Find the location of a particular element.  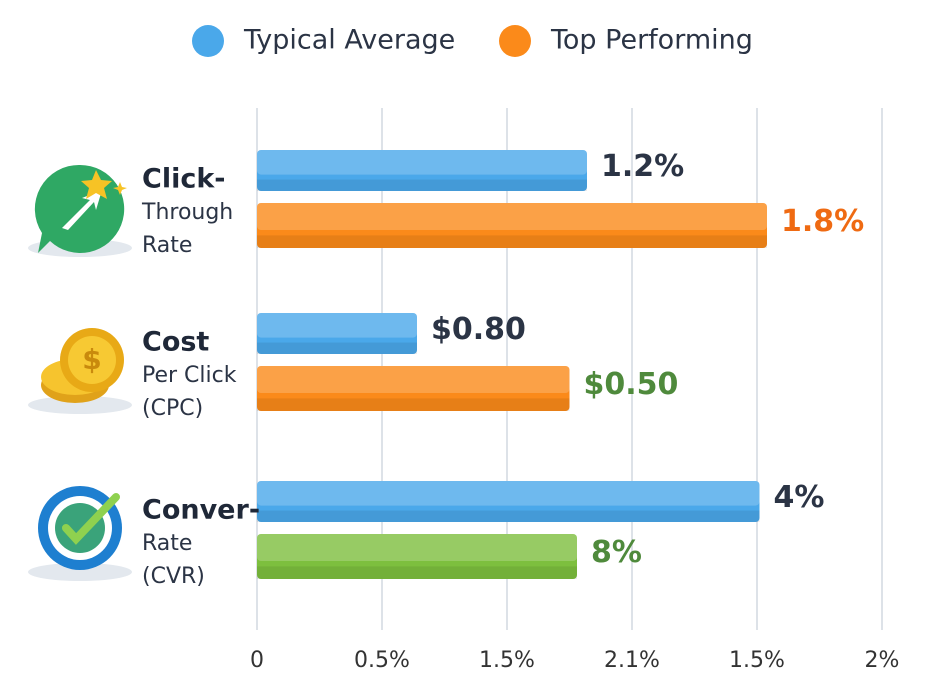

ctr-icon is located at coordinates (80, 210).